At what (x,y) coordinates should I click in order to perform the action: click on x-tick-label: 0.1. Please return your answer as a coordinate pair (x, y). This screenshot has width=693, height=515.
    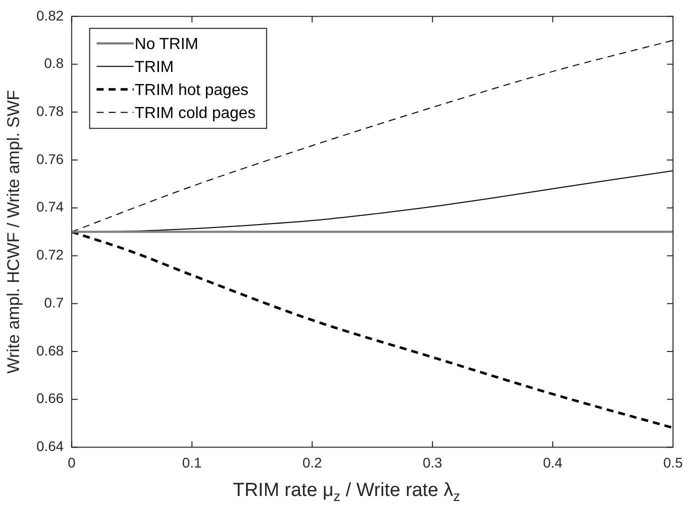
    Looking at the image, I should click on (192, 462).